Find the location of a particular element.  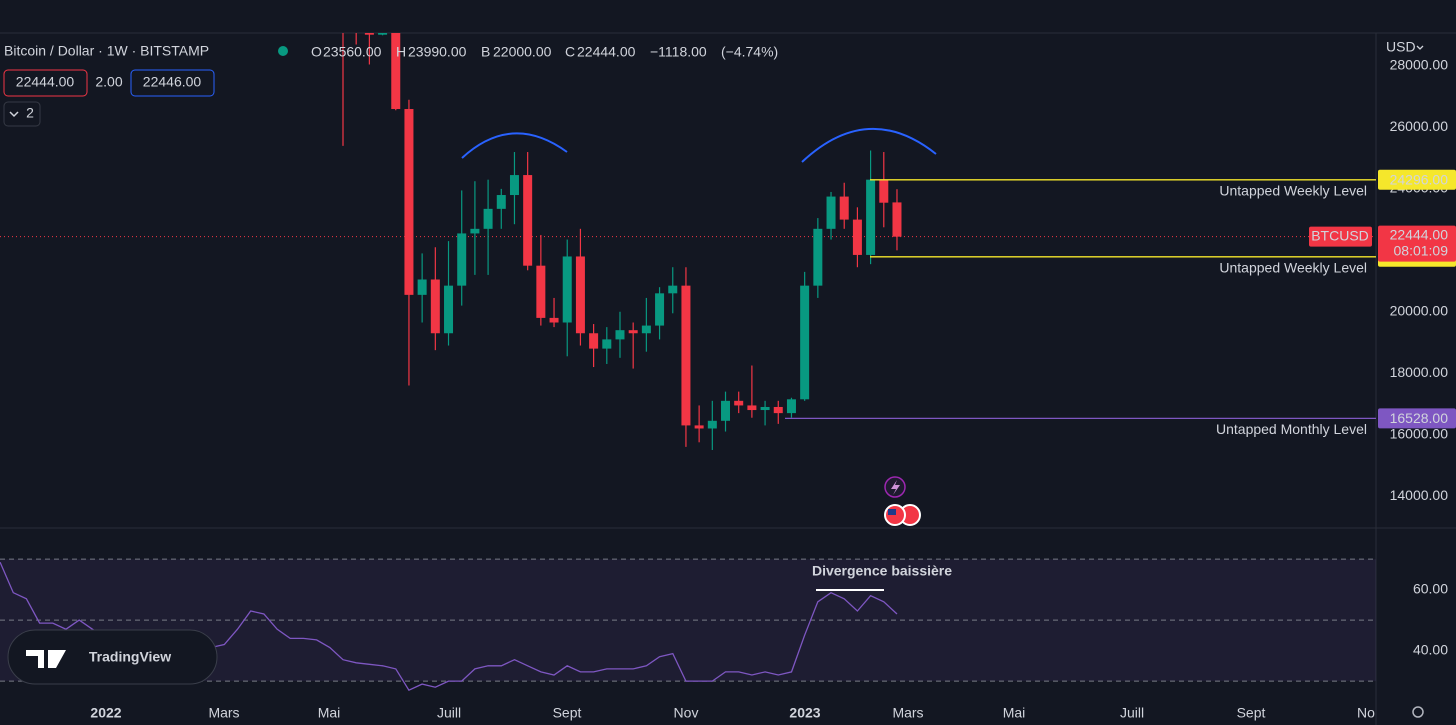

ohlc-label: B is located at coordinates (485, 52).